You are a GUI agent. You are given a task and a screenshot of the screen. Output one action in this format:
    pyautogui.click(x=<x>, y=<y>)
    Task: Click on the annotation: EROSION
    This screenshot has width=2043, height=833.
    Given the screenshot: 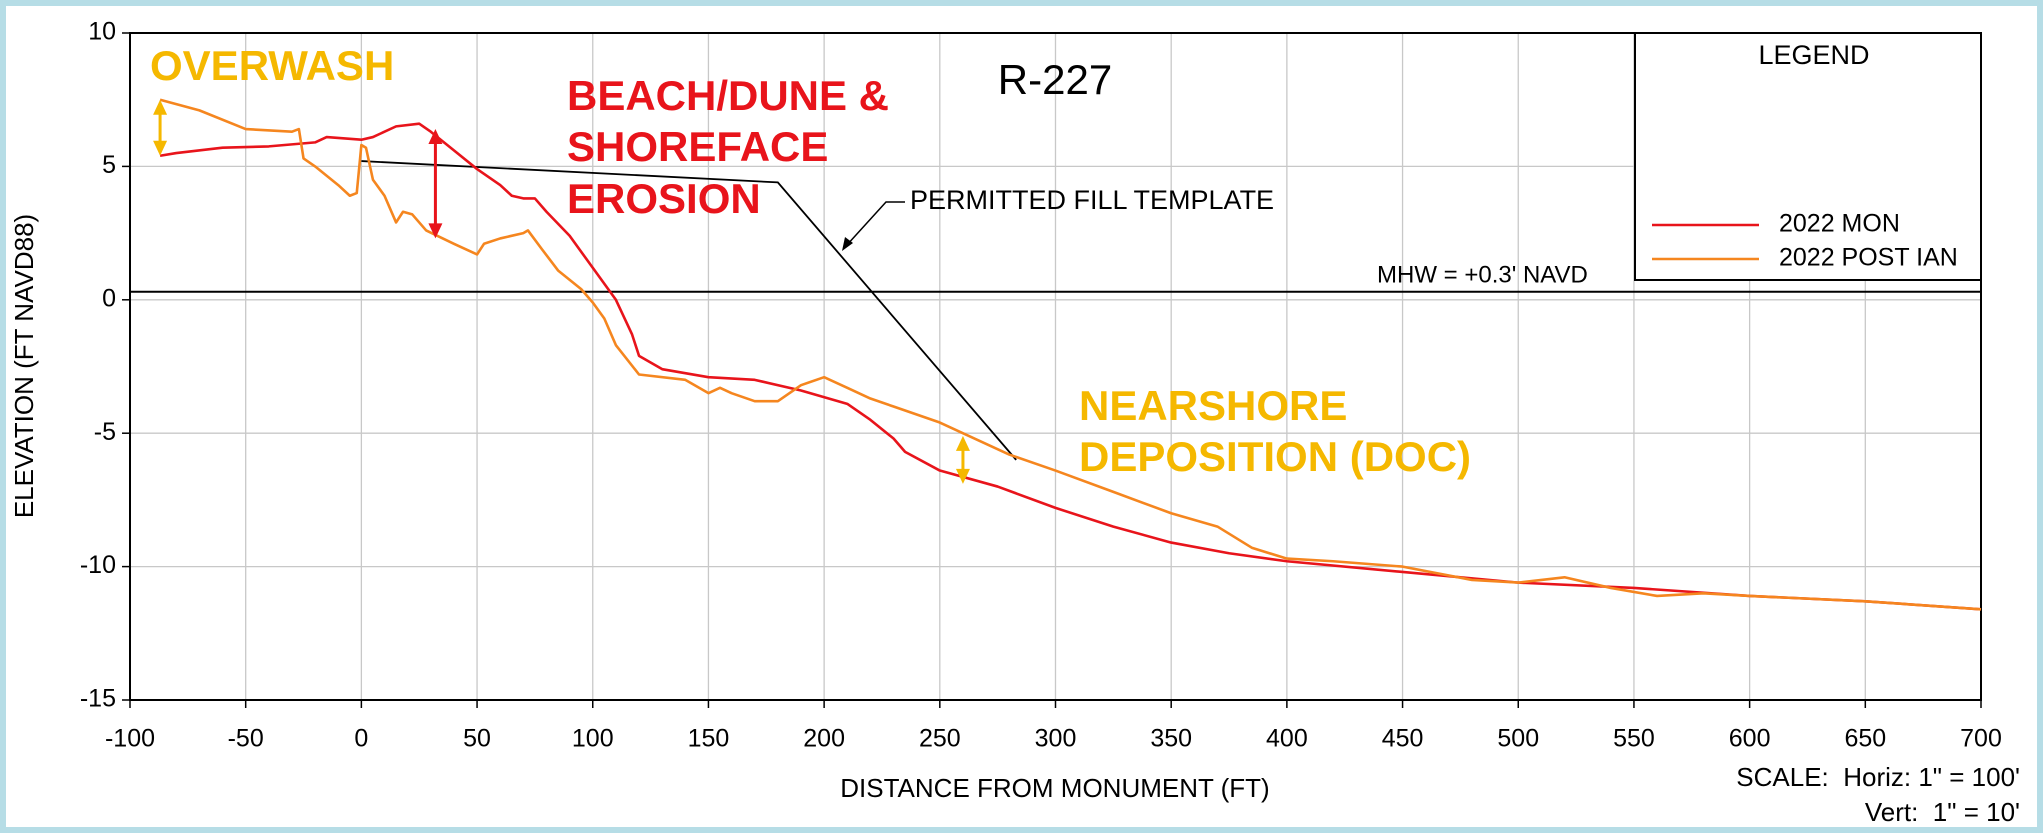 What is the action you would take?
    pyautogui.click(x=664, y=198)
    